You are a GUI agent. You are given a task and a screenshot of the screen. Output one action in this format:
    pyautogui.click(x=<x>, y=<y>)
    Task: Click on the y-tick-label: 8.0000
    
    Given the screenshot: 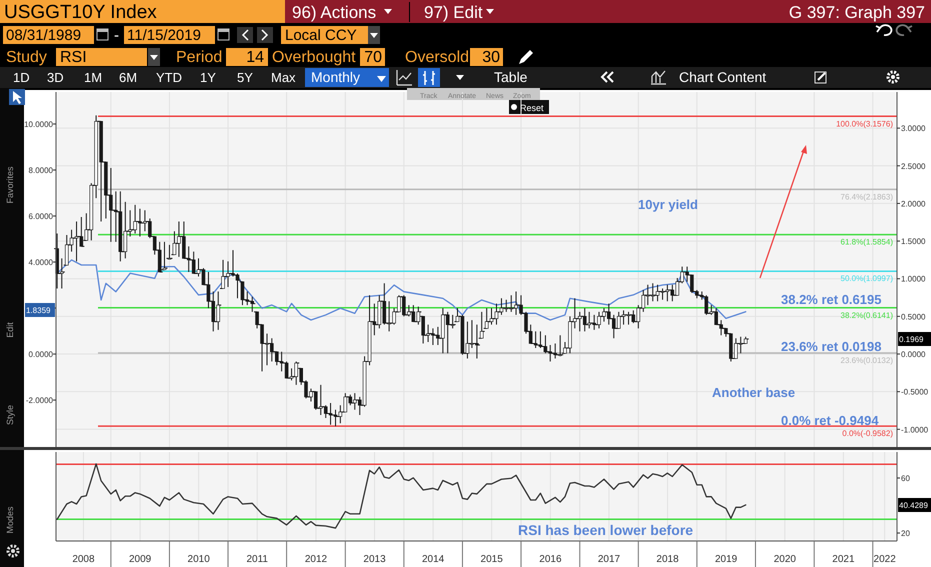 What is the action you would take?
    pyautogui.click(x=41, y=170)
    